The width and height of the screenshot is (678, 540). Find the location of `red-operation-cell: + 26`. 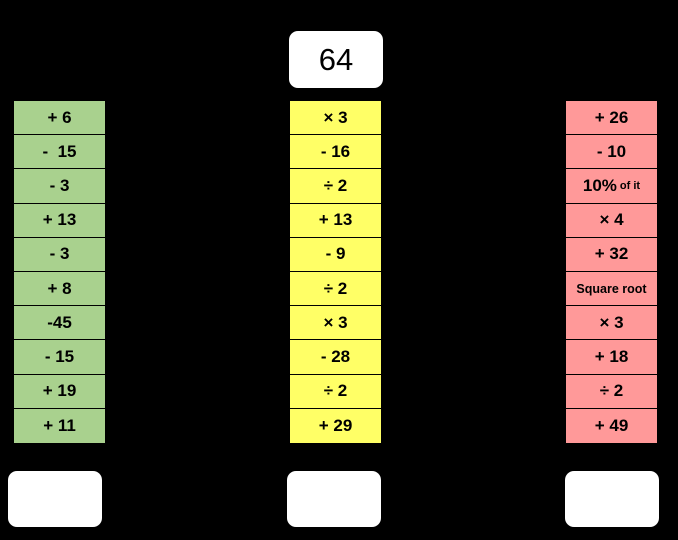

red-operation-cell: + 26 is located at coordinates (611, 118).